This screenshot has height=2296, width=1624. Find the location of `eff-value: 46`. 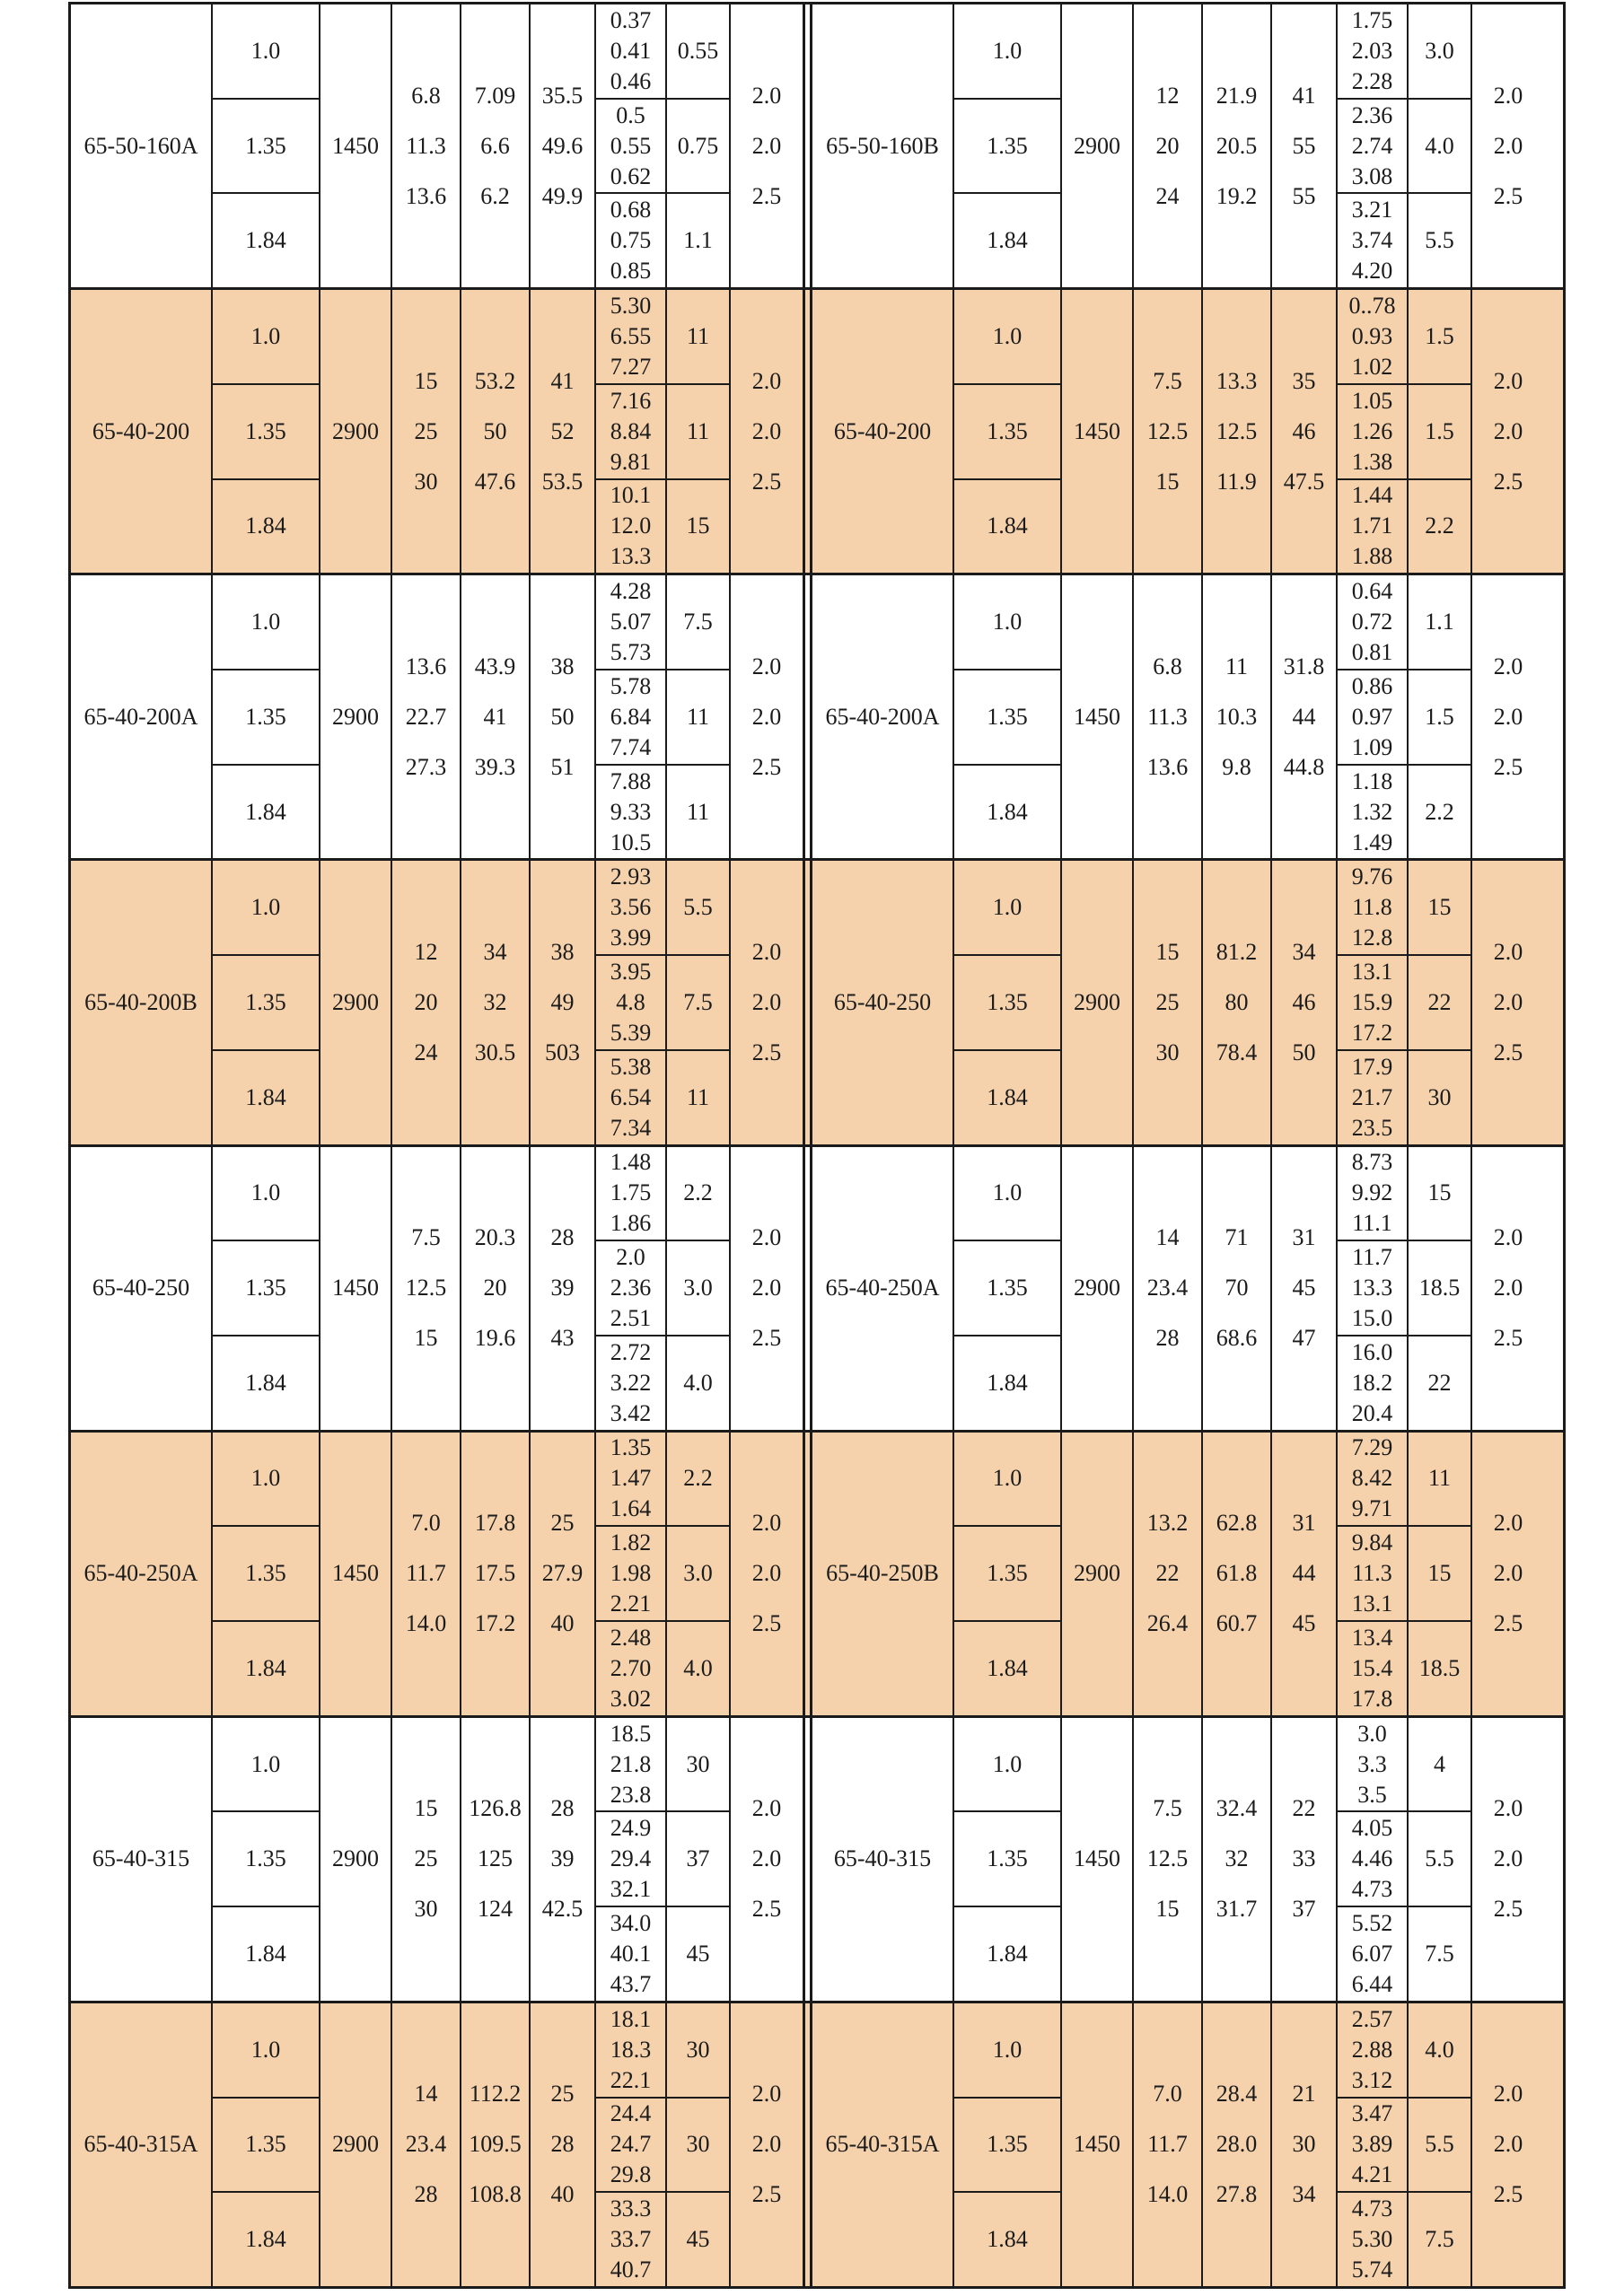

eff-value: 46 is located at coordinates (1304, 430).